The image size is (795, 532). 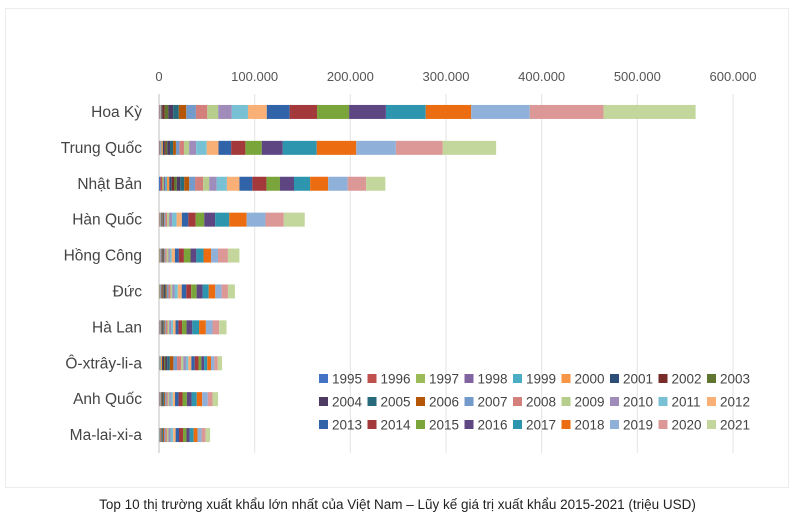 I want to click on legend-label: 2011, so click(x=686, y=402).